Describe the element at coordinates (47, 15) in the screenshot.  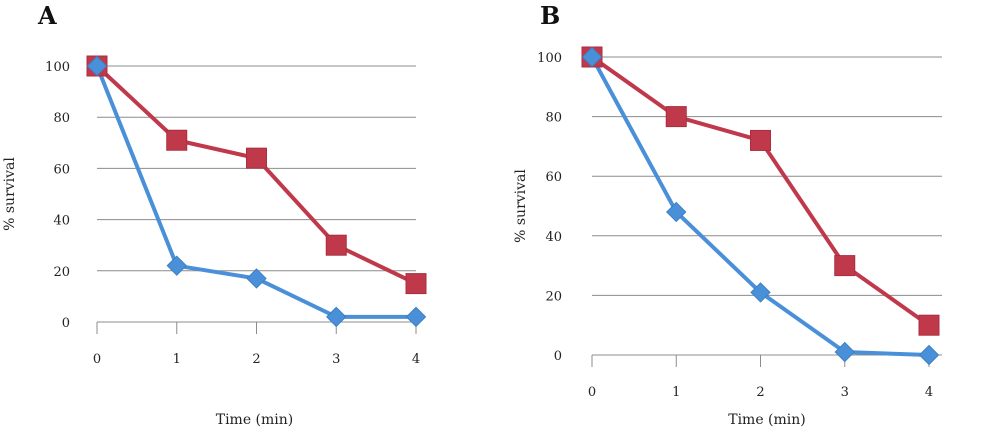
I see `panel-letter: A` at that location.